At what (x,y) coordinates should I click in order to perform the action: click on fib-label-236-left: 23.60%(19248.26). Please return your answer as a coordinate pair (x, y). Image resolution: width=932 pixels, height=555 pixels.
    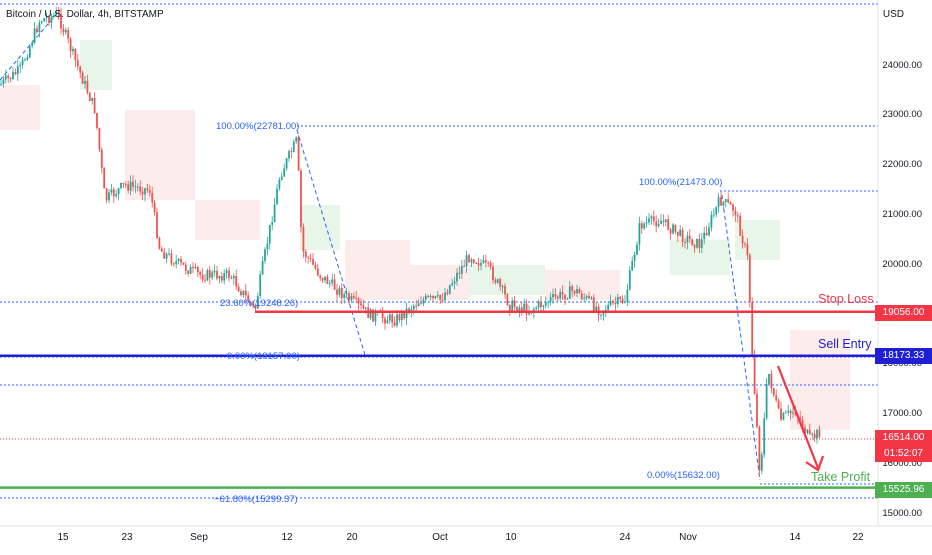
    Looking at the image, I should click on (259, 303).